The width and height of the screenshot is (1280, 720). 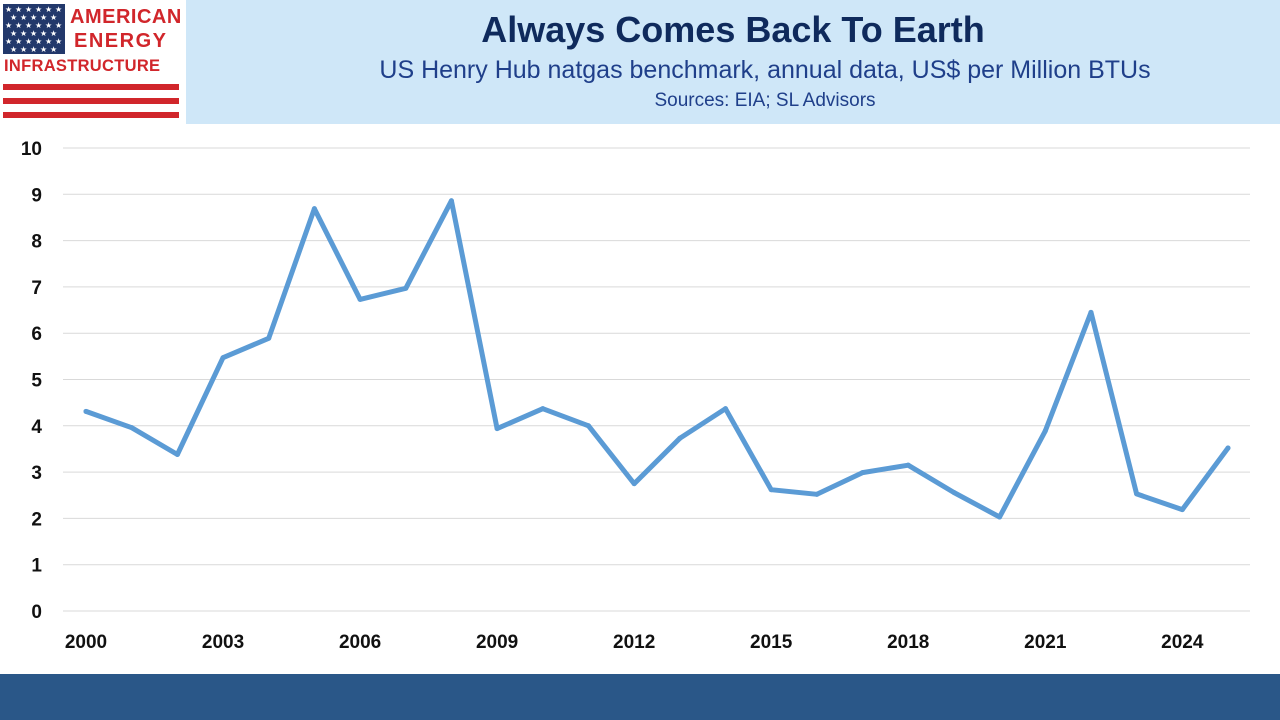 I want to click on footer-bar, so click(x=640, y=697).